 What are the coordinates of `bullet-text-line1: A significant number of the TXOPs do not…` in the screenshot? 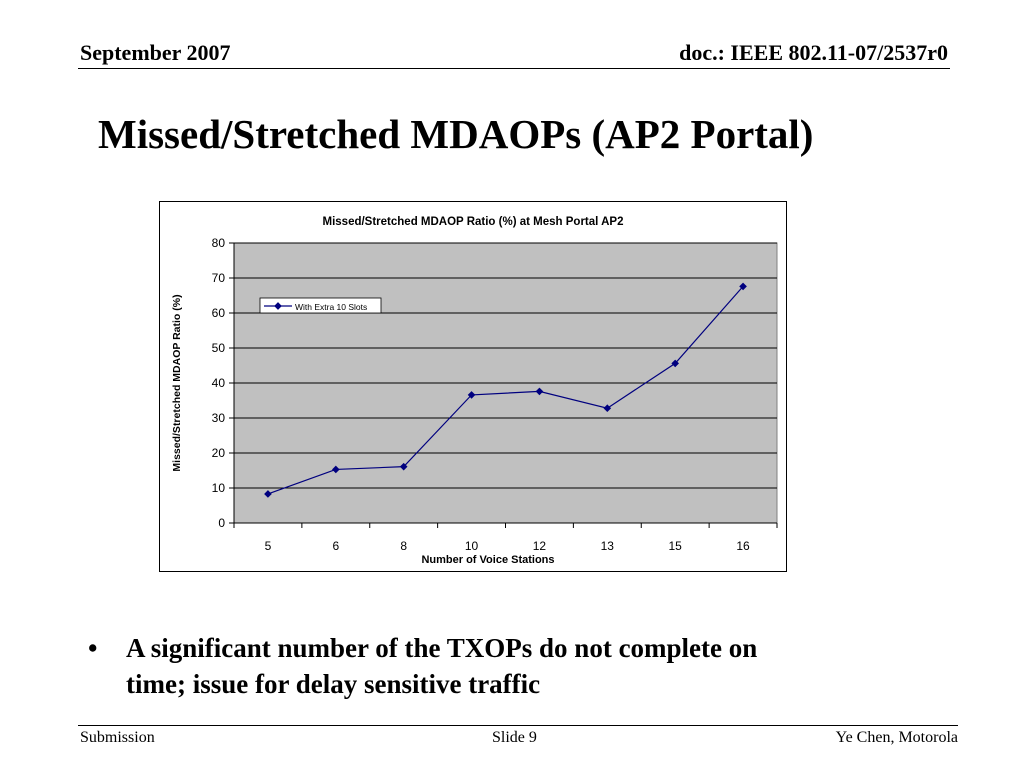 It's located at (442, 648).